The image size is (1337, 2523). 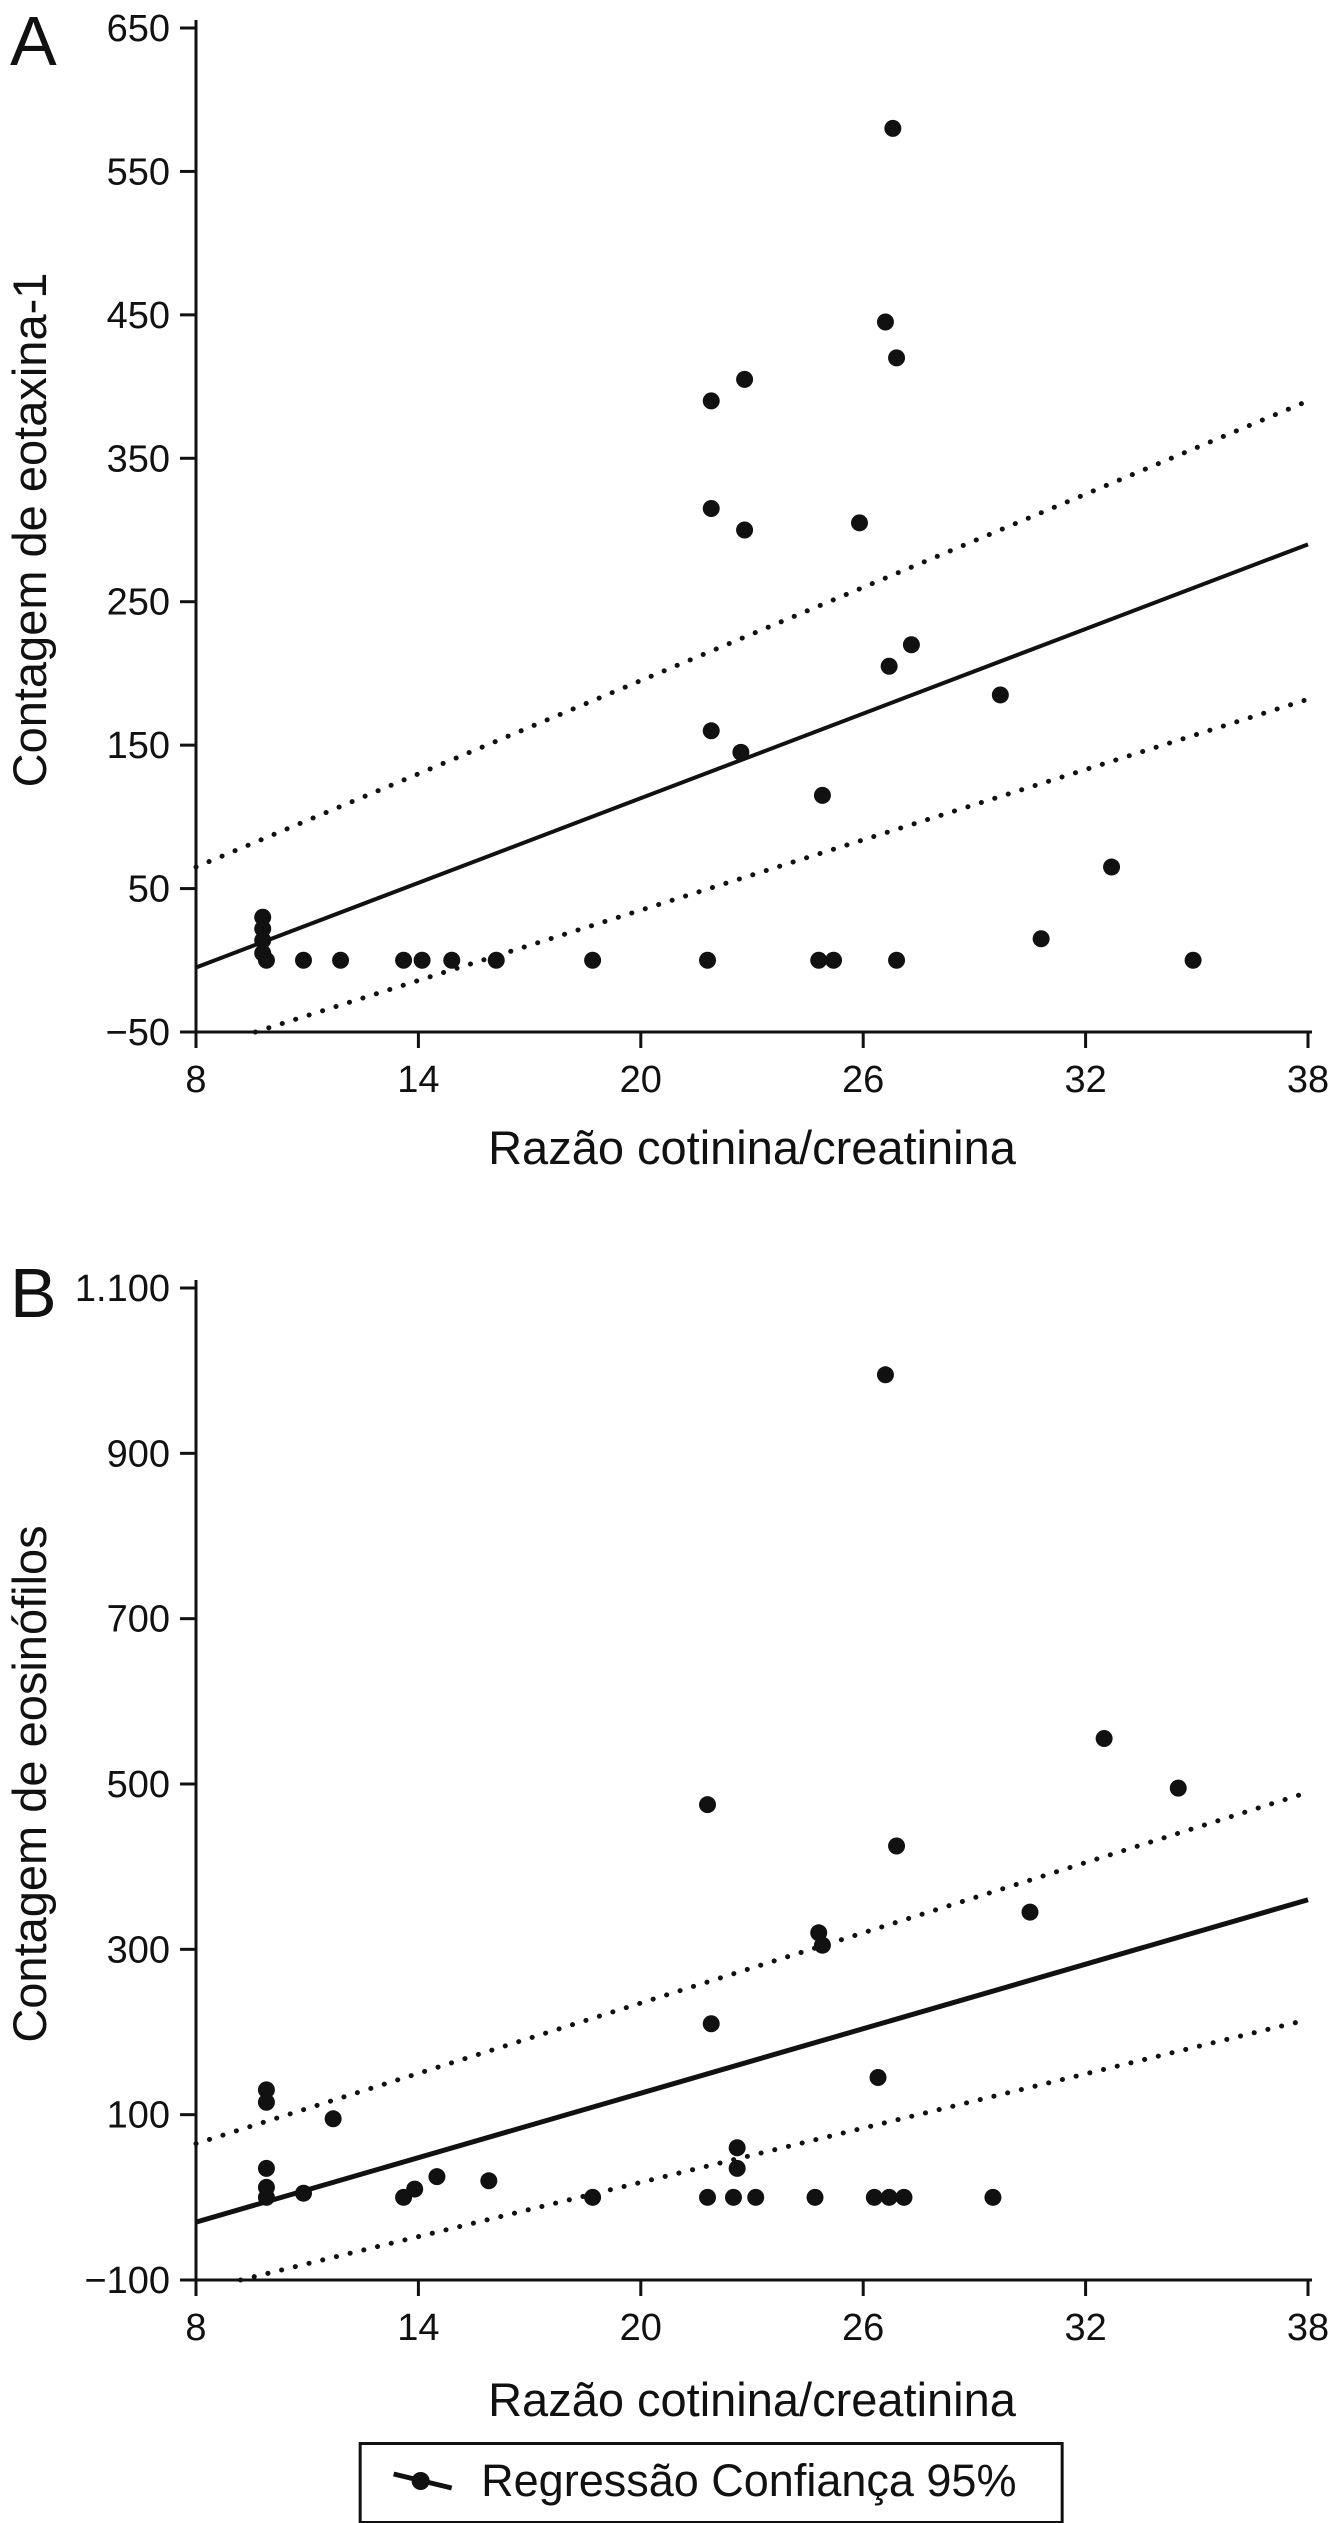 What do you see at coordinates (127, 2281) in the screenshot?
I see `y-tick-label: −100` at bounding box center [127, 2281].